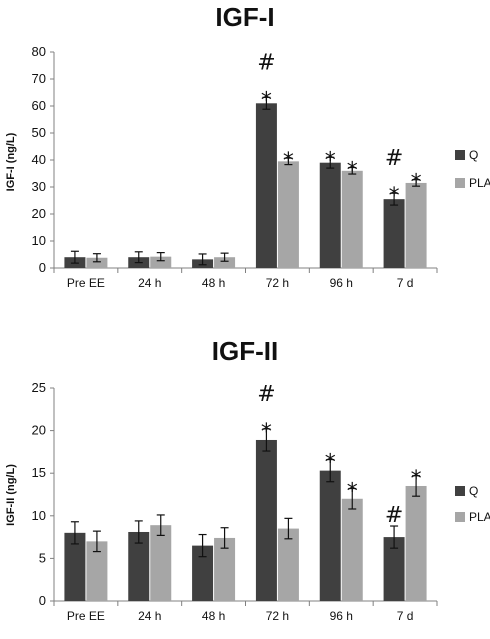 This screenshot has width=490, height=639. Describe the element at coordinates (39, 78) in the screenshot. I see `y-tick-label: 70` at that location.